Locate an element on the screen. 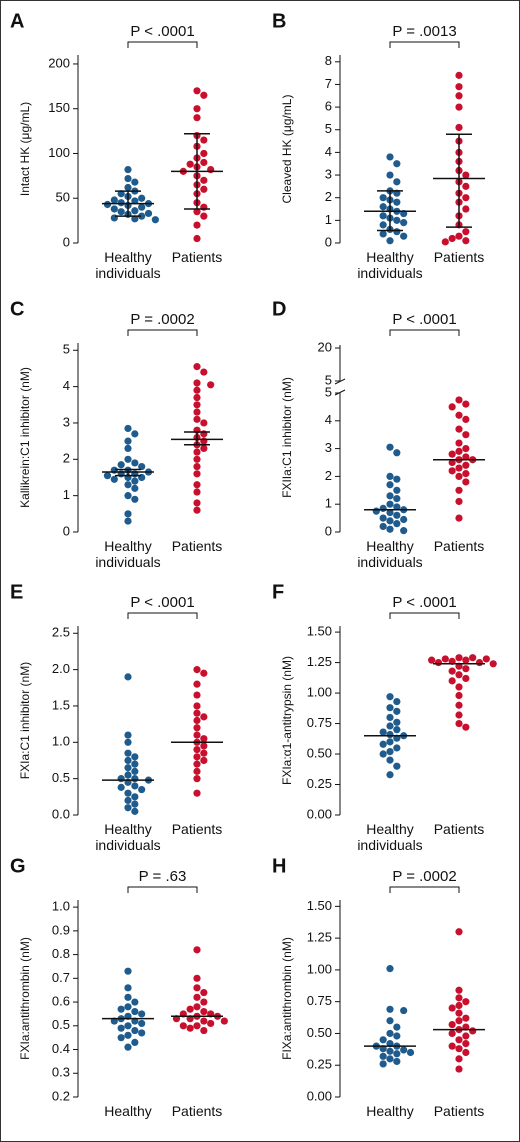  panel-label: C is located at coordinates (17, 309).